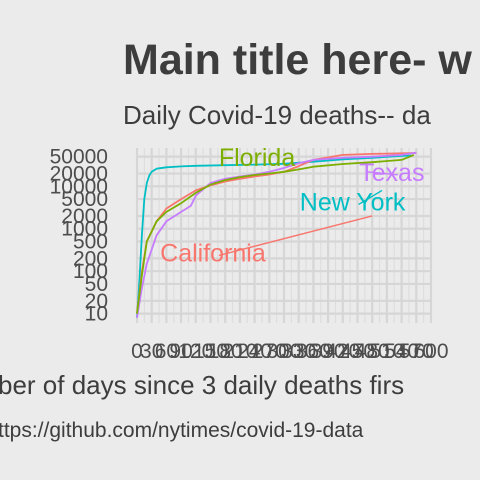 This screenshot has width=480, height=480. Describe the element at coordinates (84, 229) in the screenshot. I see `y-tick-label: 1000` at that location.